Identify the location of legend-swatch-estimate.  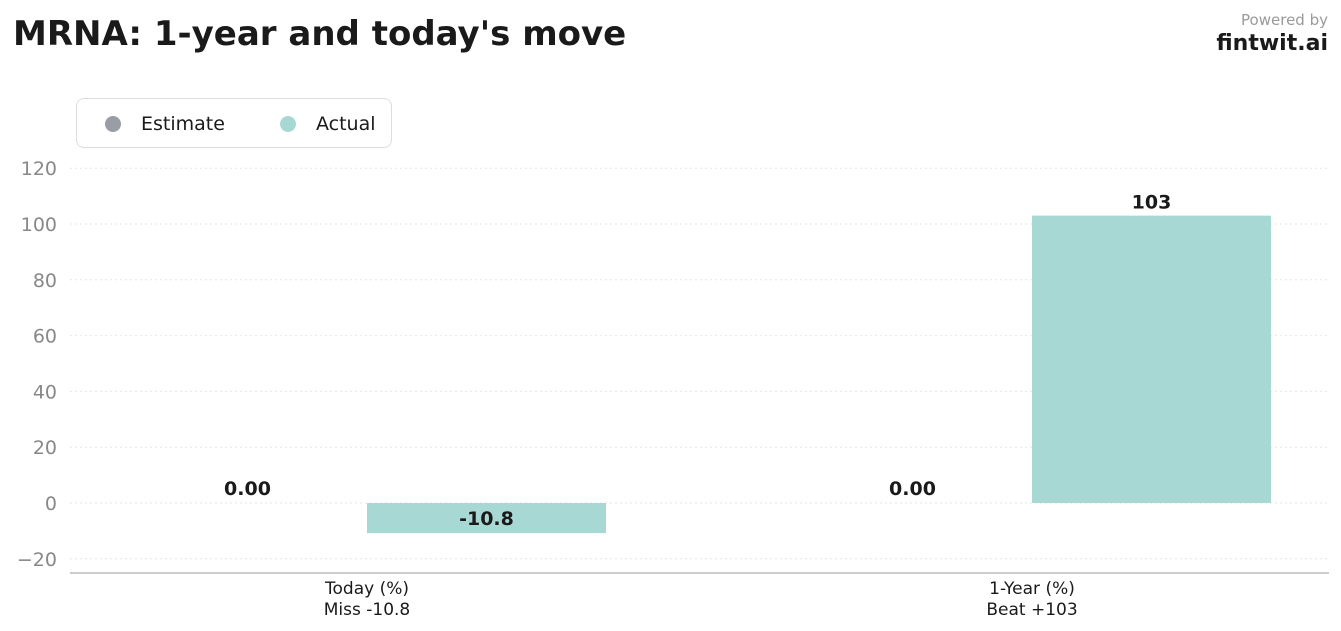
(113, 124).